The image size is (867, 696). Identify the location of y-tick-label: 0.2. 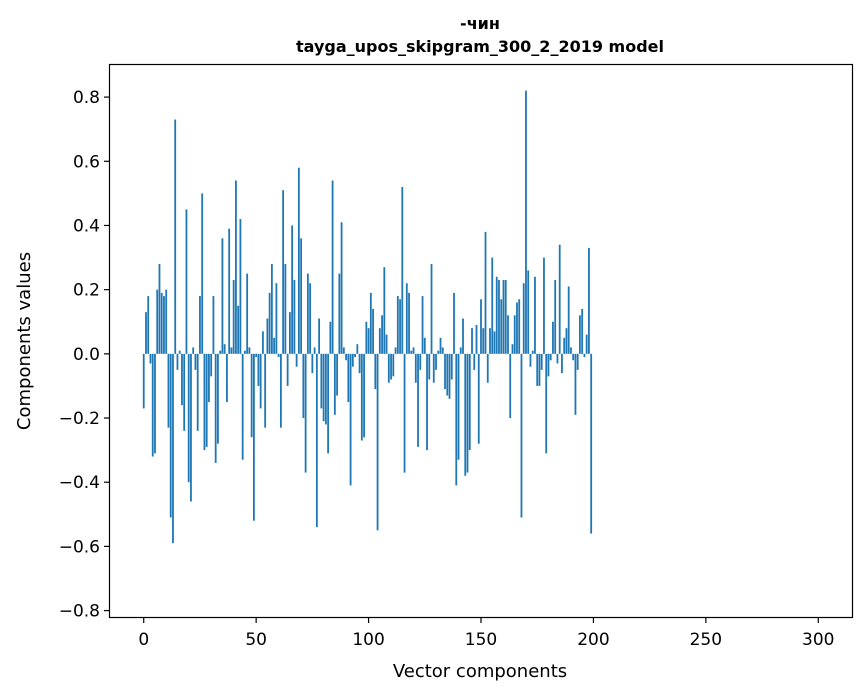
(86, 291).